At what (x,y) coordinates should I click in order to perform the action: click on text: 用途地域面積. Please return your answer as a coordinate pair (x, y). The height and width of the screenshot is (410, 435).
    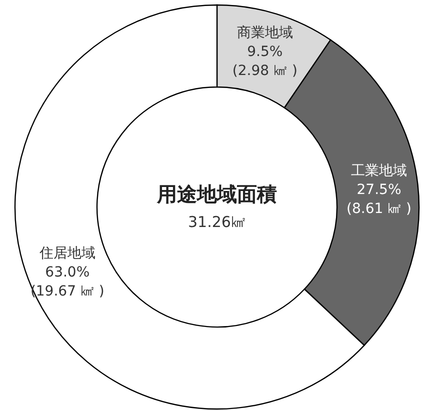
    Looking at the image, I should click on (216, 194).